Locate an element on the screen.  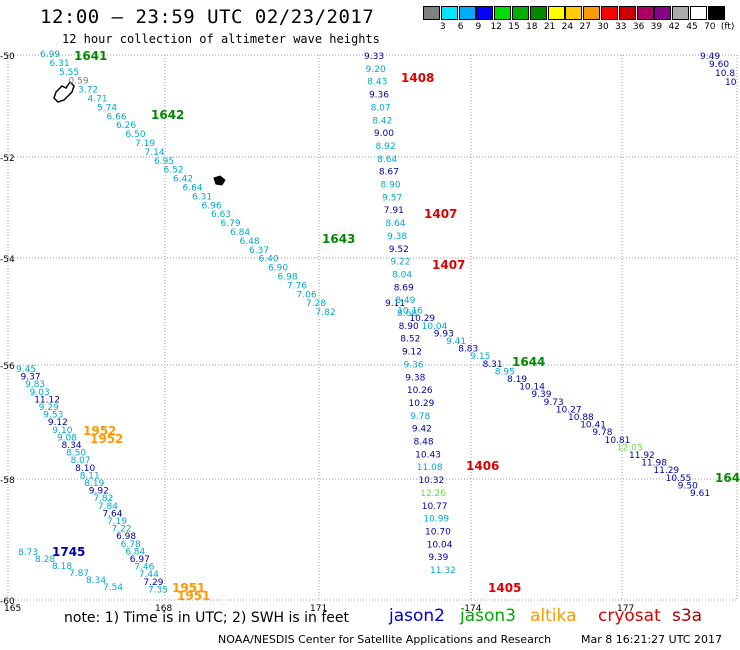
wave-height-value: 8.28 is located at coordinates (45, 560).